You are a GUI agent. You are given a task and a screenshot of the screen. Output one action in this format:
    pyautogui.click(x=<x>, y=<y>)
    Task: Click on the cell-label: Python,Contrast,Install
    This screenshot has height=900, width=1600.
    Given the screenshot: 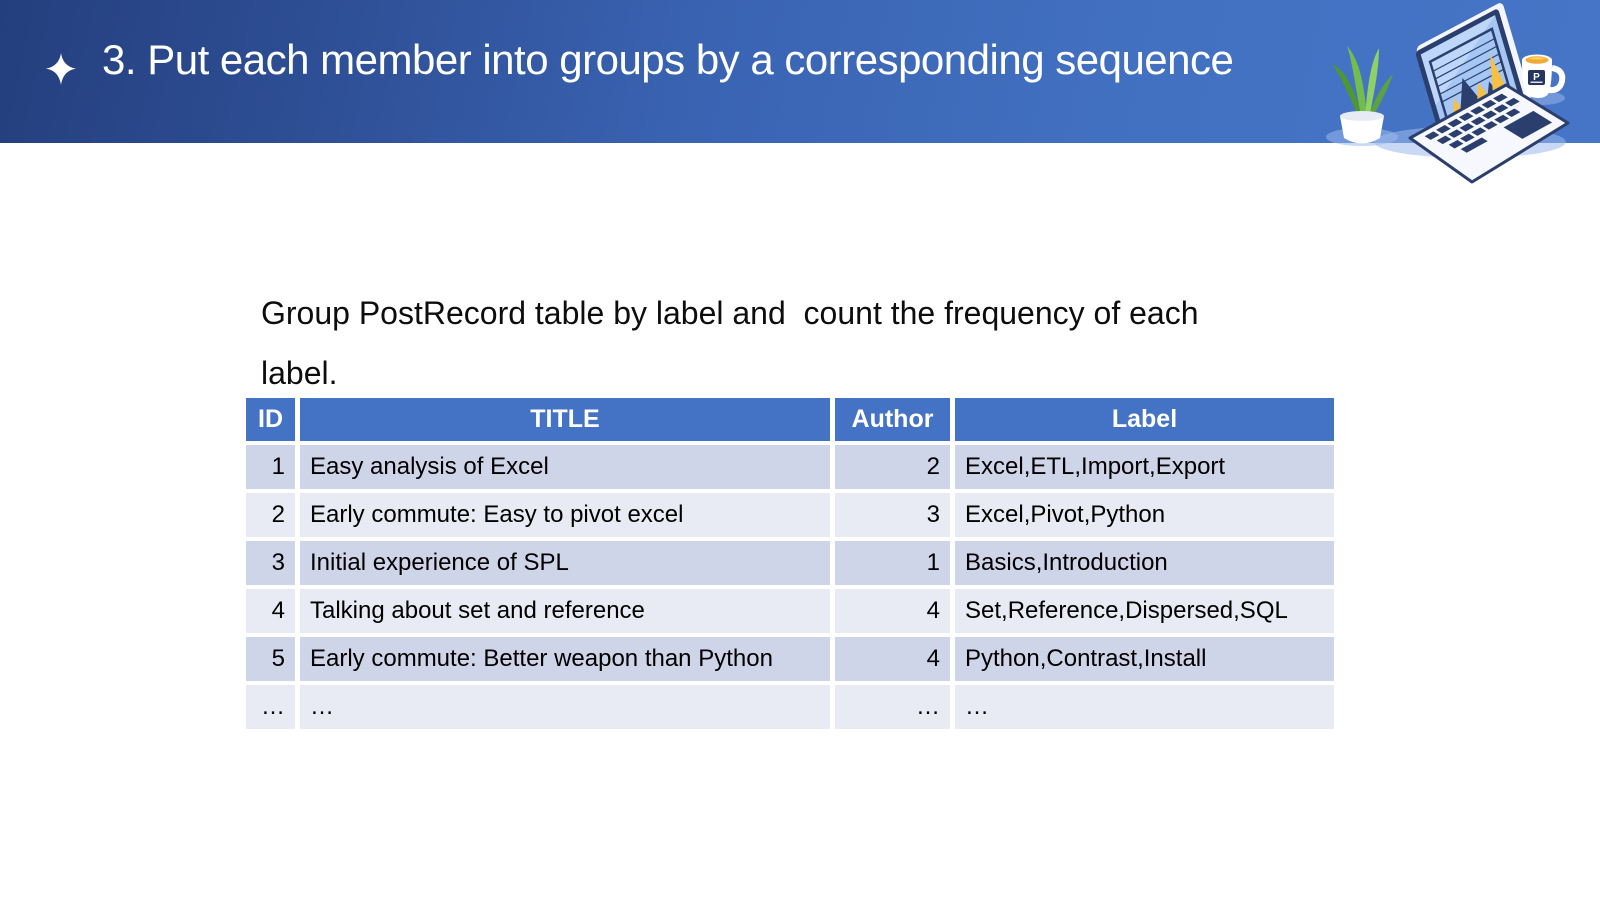 What is the action you would take?
    pyautogui.click(x=1144, y=659)
    